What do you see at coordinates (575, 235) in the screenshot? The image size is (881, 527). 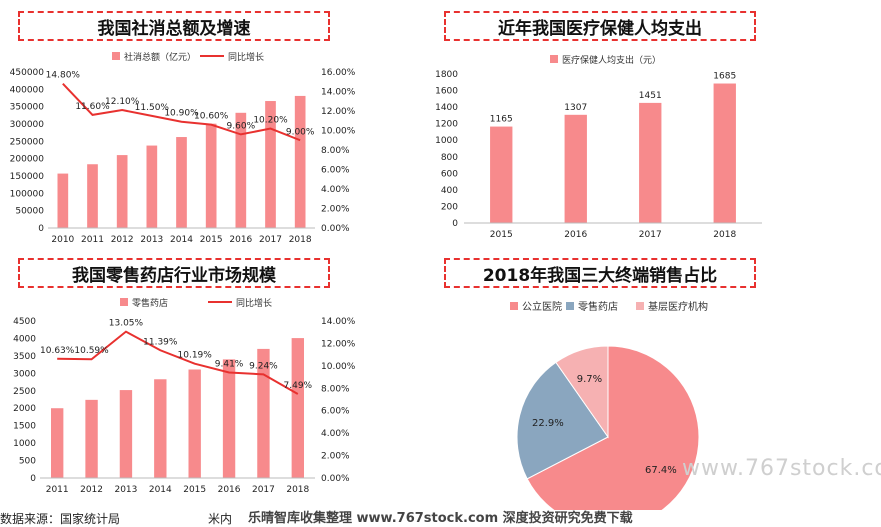 I see `chart2-x-tick: 2016` at bounding box center [575, 235].